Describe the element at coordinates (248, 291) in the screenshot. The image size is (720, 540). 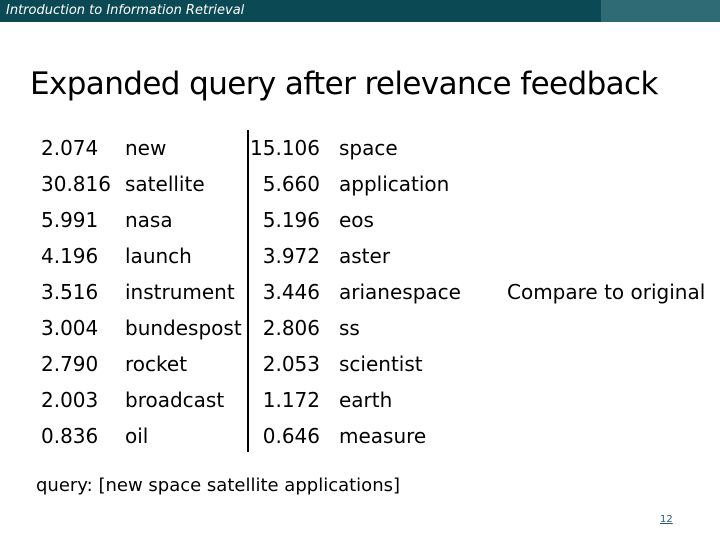
I see `column-divider` at that location.